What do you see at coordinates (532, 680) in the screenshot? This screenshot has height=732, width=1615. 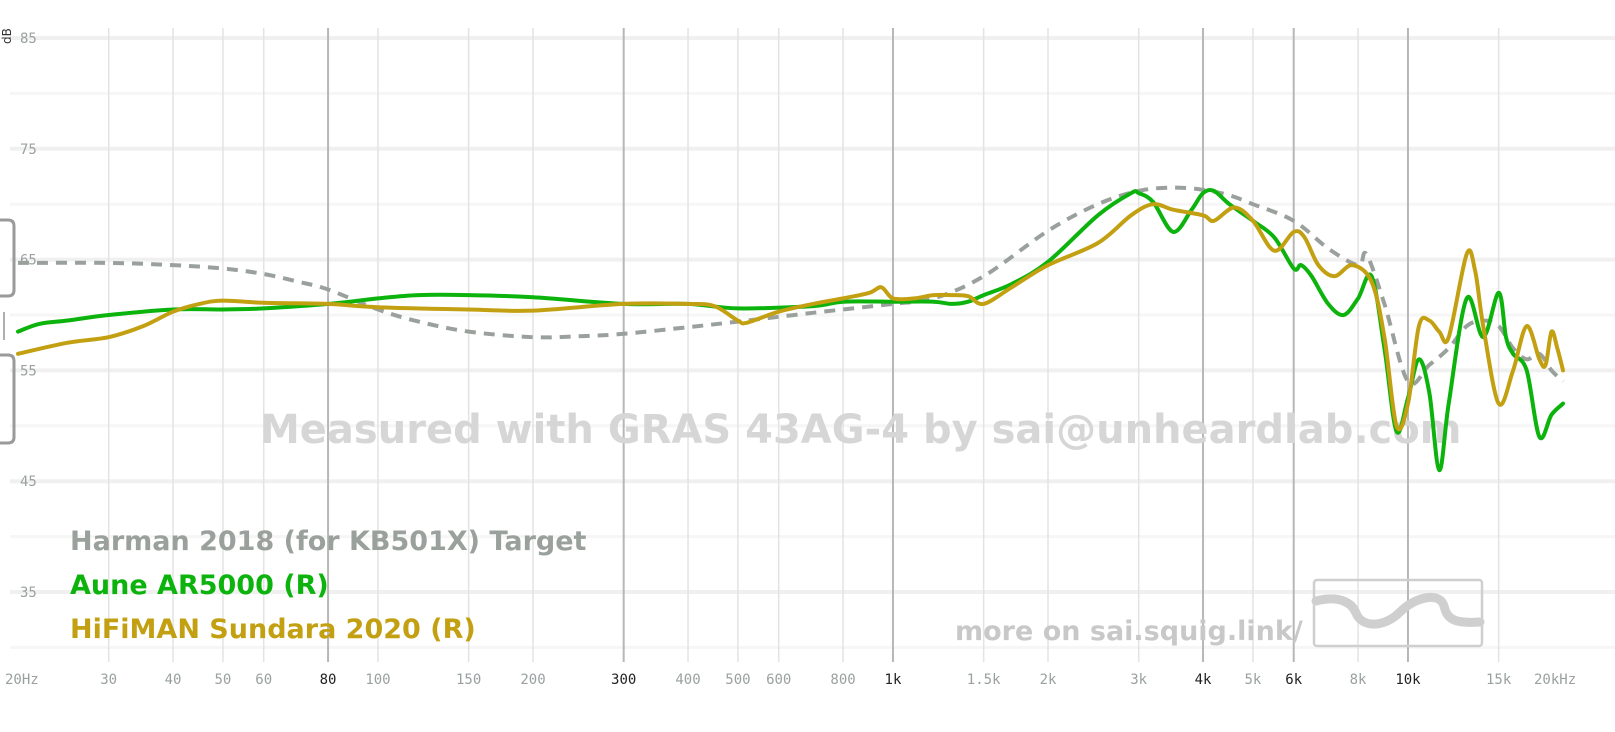 I see `x-tick-label: 200` at bounding box center [532, 680].